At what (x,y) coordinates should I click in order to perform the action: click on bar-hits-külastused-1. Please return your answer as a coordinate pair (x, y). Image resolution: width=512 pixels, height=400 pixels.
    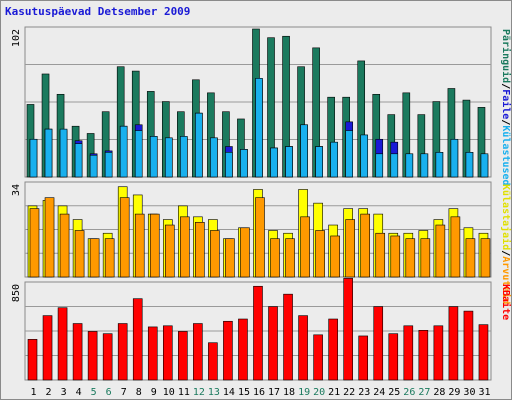
    Looking at the image, I should click on (33, 158).